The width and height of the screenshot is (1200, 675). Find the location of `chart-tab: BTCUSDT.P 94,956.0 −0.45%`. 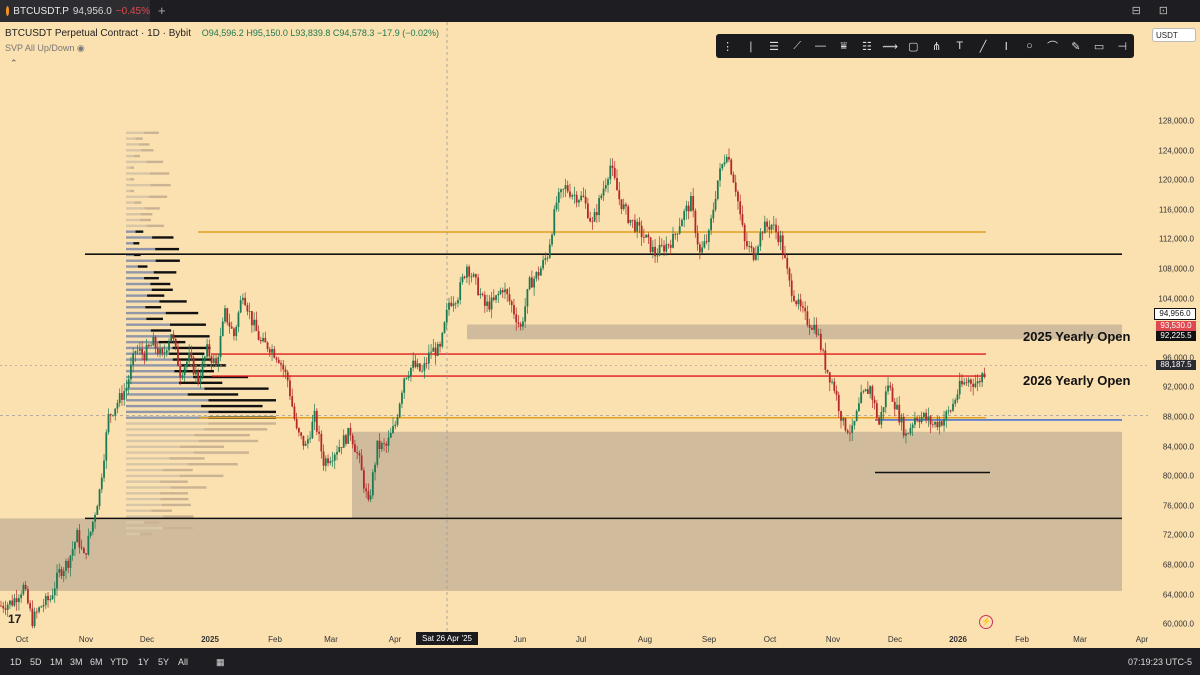

chart-tab: BTCUSDT.P 94,956.0 −0.45% is located at coordinates (75, 11).